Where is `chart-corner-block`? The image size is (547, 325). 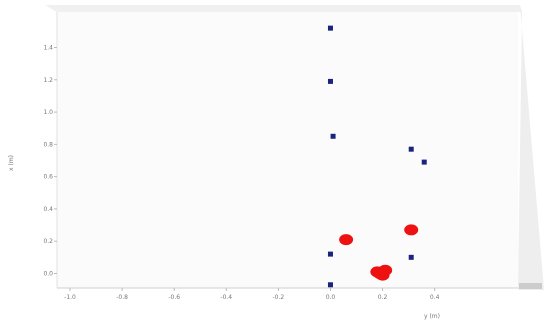 chart-corner-block is located at coordinates (530, 286).